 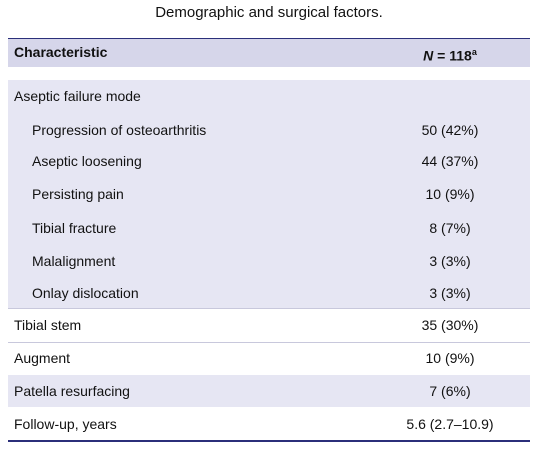 I want to click on row-band, so click(x=269, y=391).